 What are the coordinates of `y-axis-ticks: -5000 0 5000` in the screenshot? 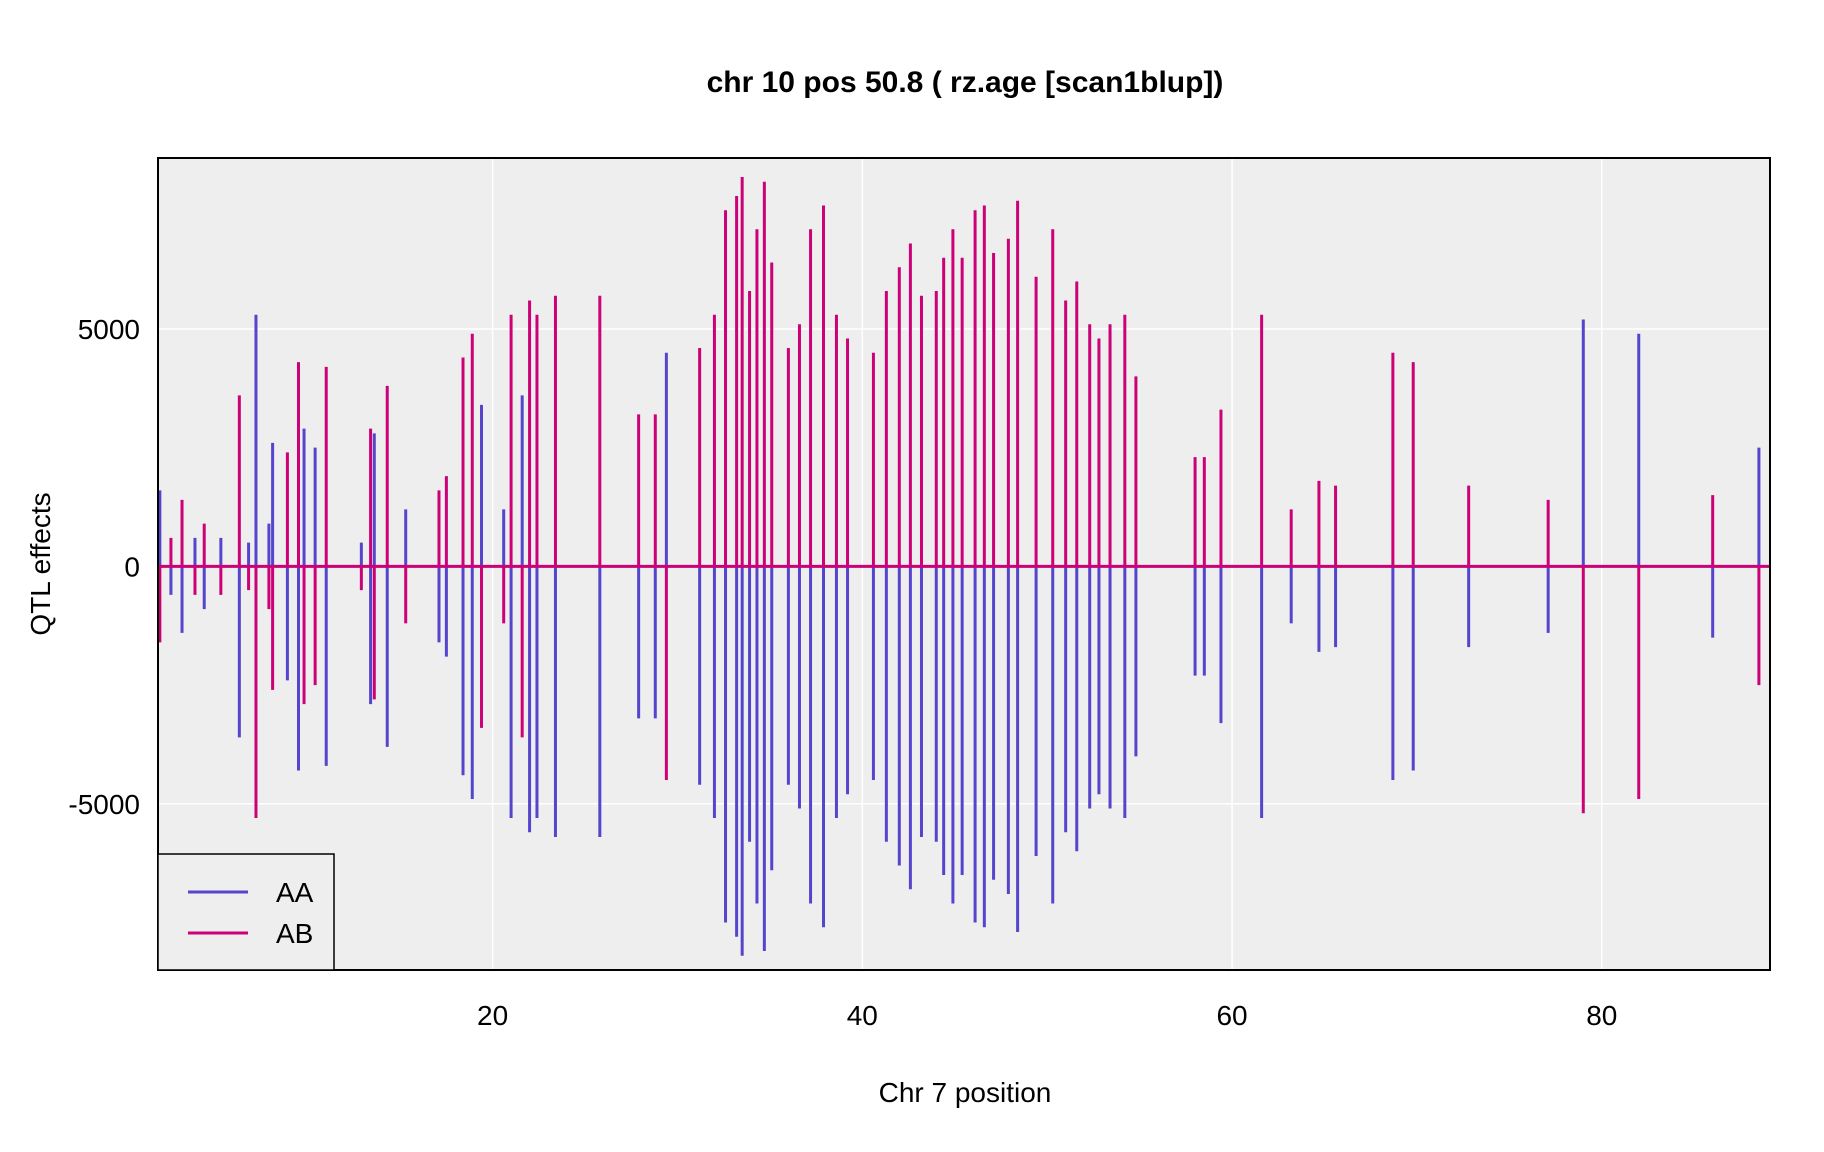 It's located at (104, 567).